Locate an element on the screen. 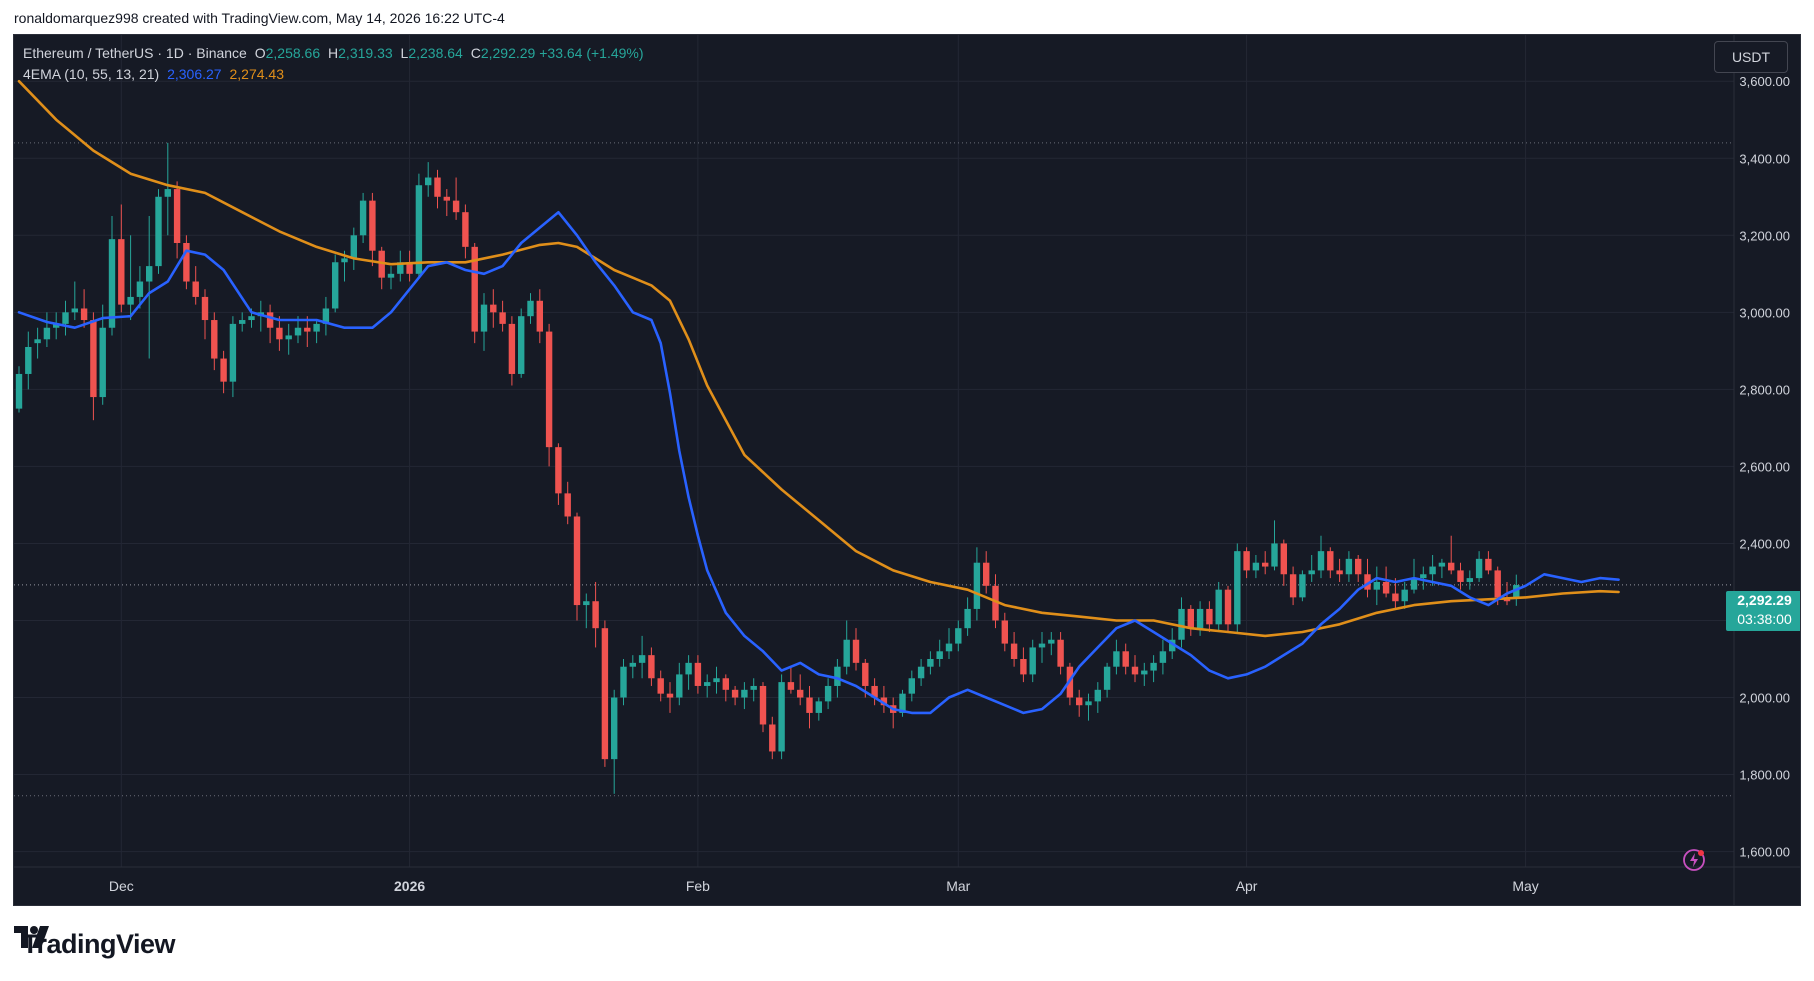  y-tick-label: 3,600.00 is located at coordinates (1764, 81).